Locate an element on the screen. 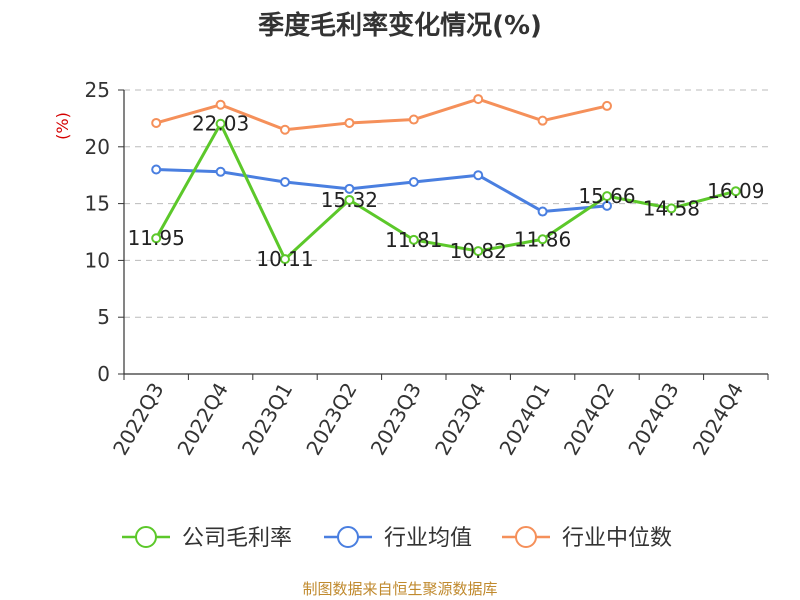  legend-item: 行业中位数 is located at coordinates (587, 538).